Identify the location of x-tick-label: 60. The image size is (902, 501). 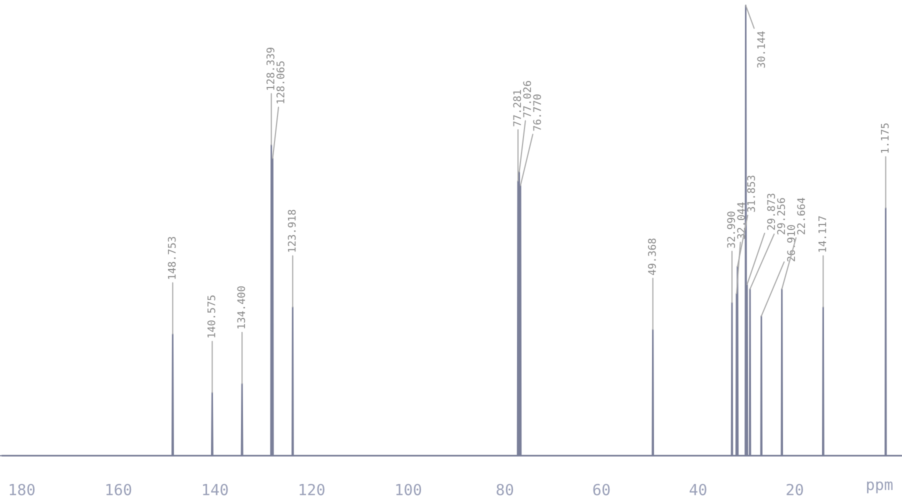
(601, 490).